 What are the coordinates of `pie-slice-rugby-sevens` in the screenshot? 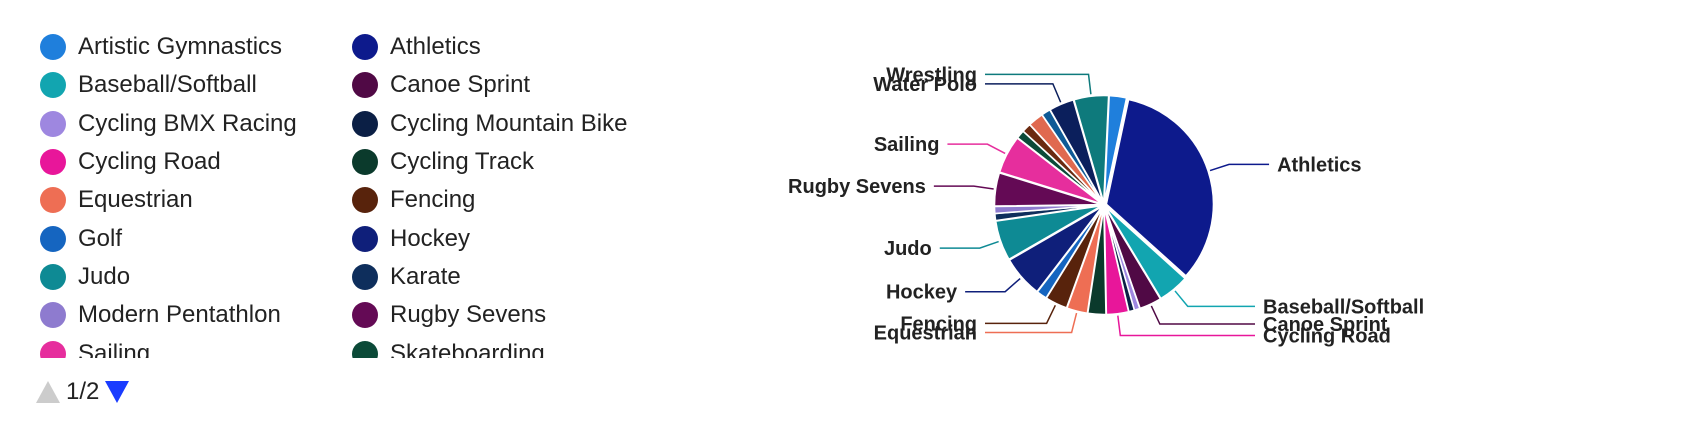 It's located at (1048, 189).